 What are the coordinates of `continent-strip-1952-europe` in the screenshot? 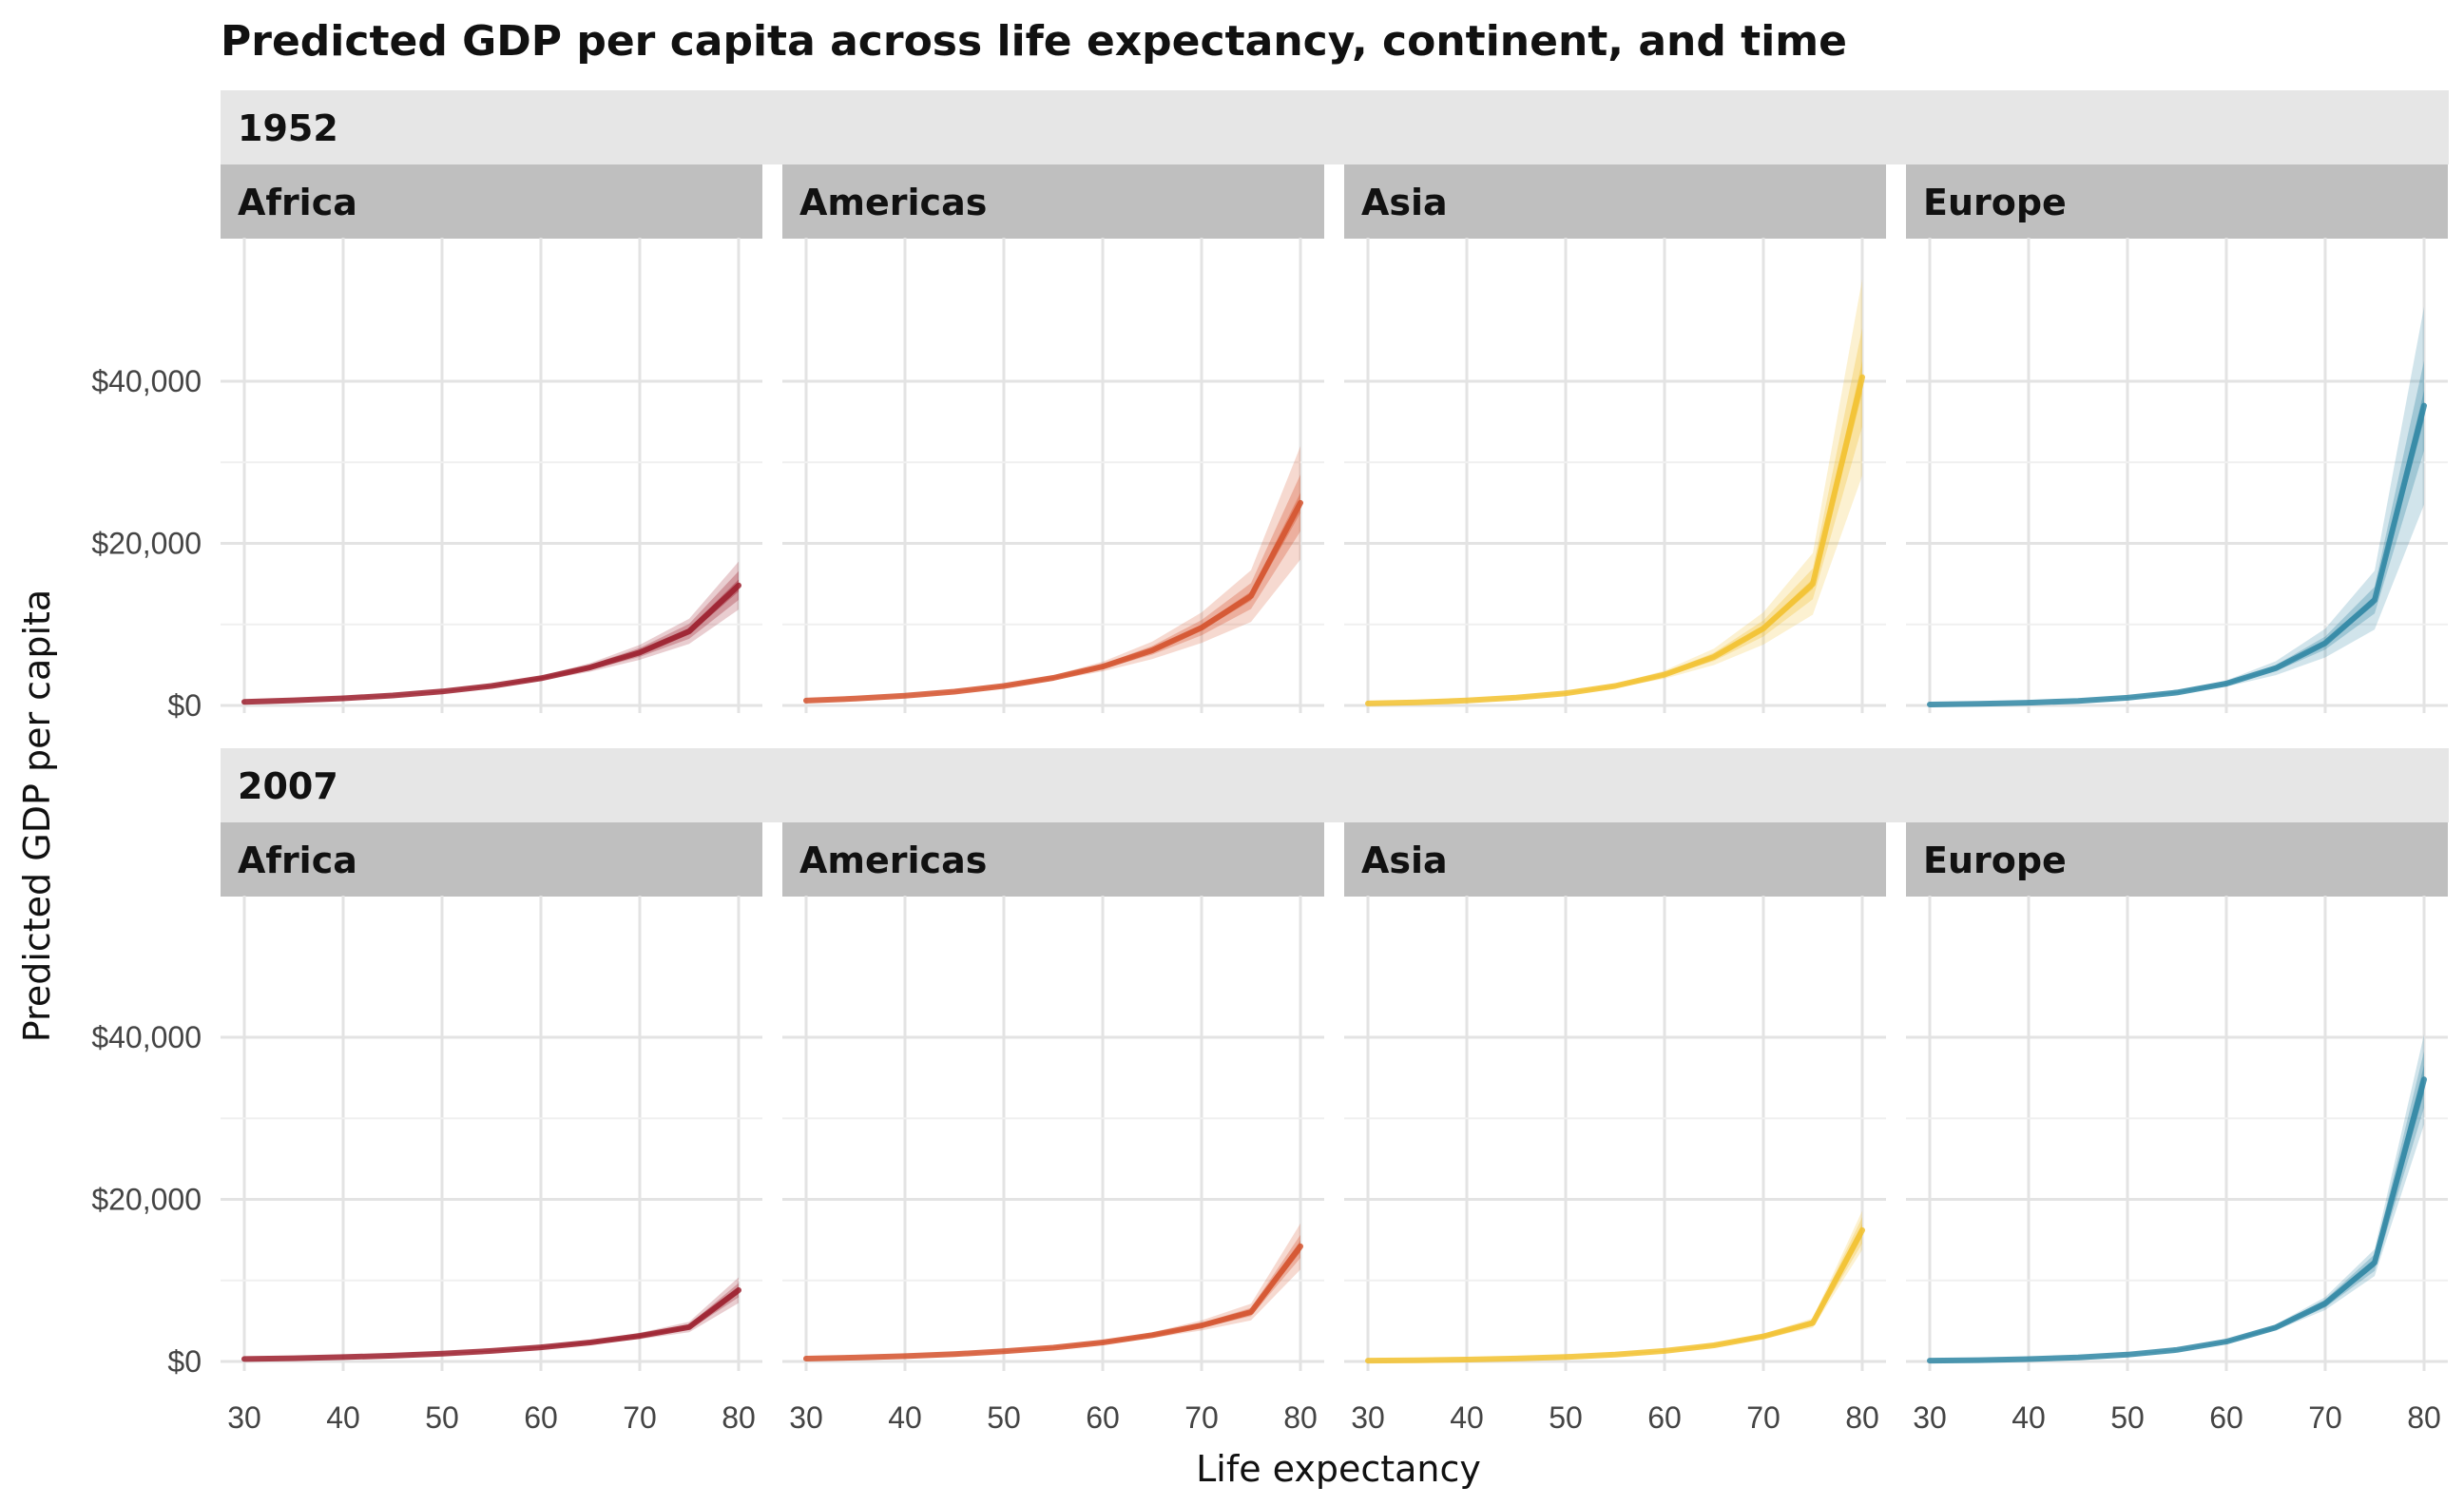 It's located at (2177, 201).